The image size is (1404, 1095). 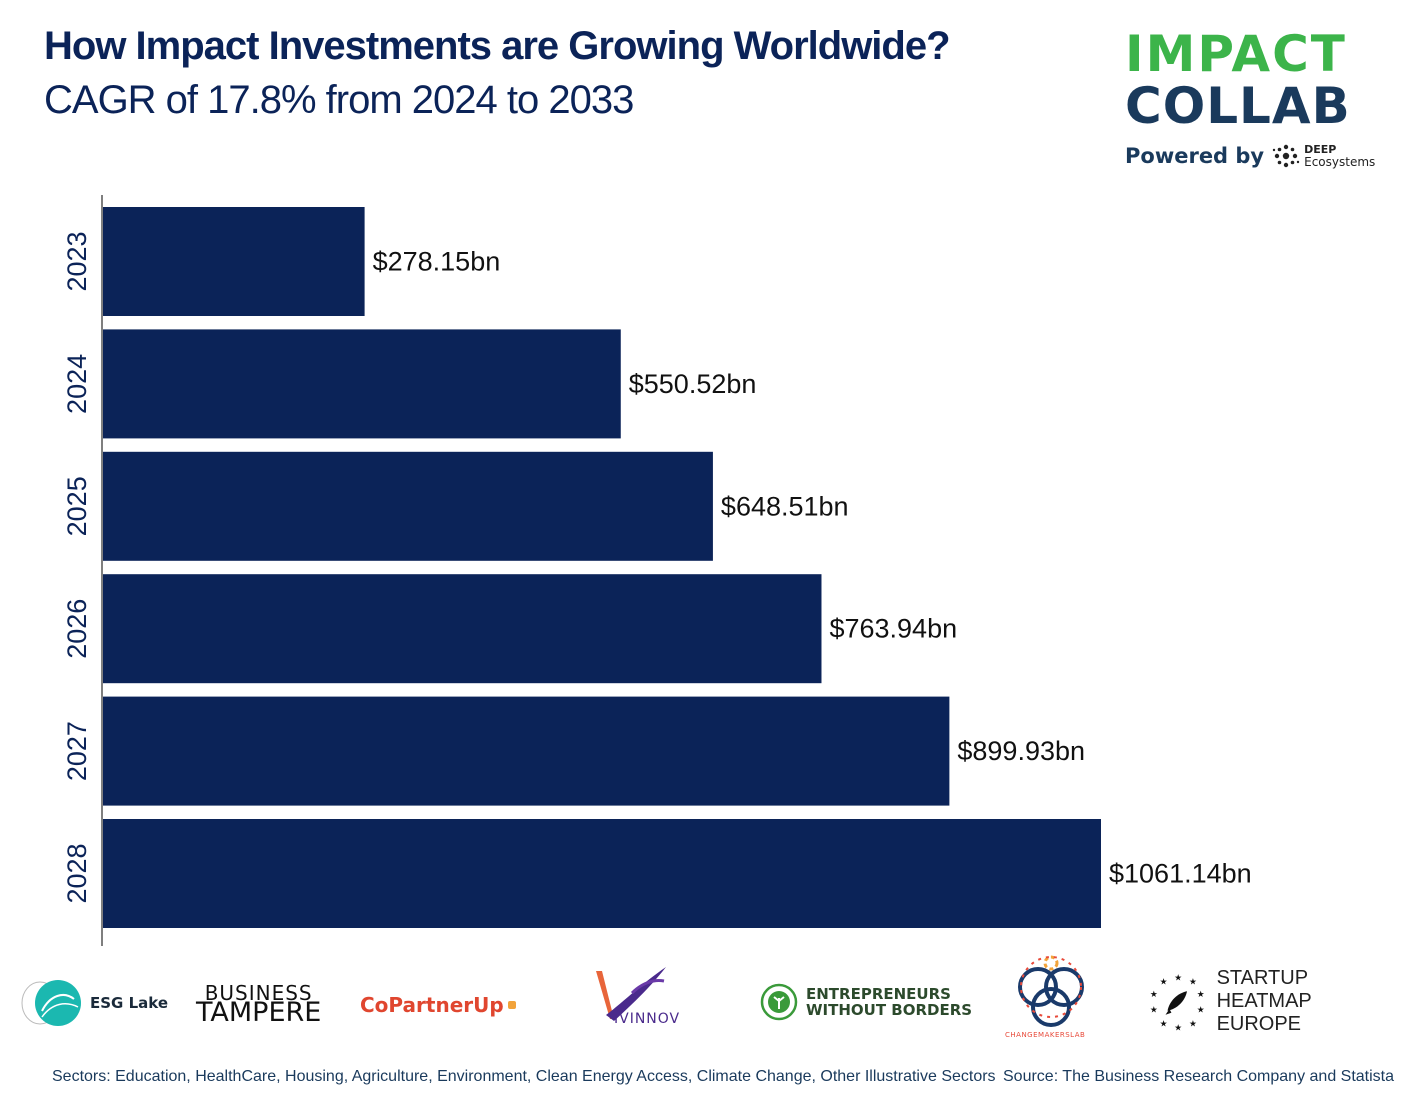 I want to click on heatmap-line1: STARTUP HEATMAP, so click(x=1264, y=989).